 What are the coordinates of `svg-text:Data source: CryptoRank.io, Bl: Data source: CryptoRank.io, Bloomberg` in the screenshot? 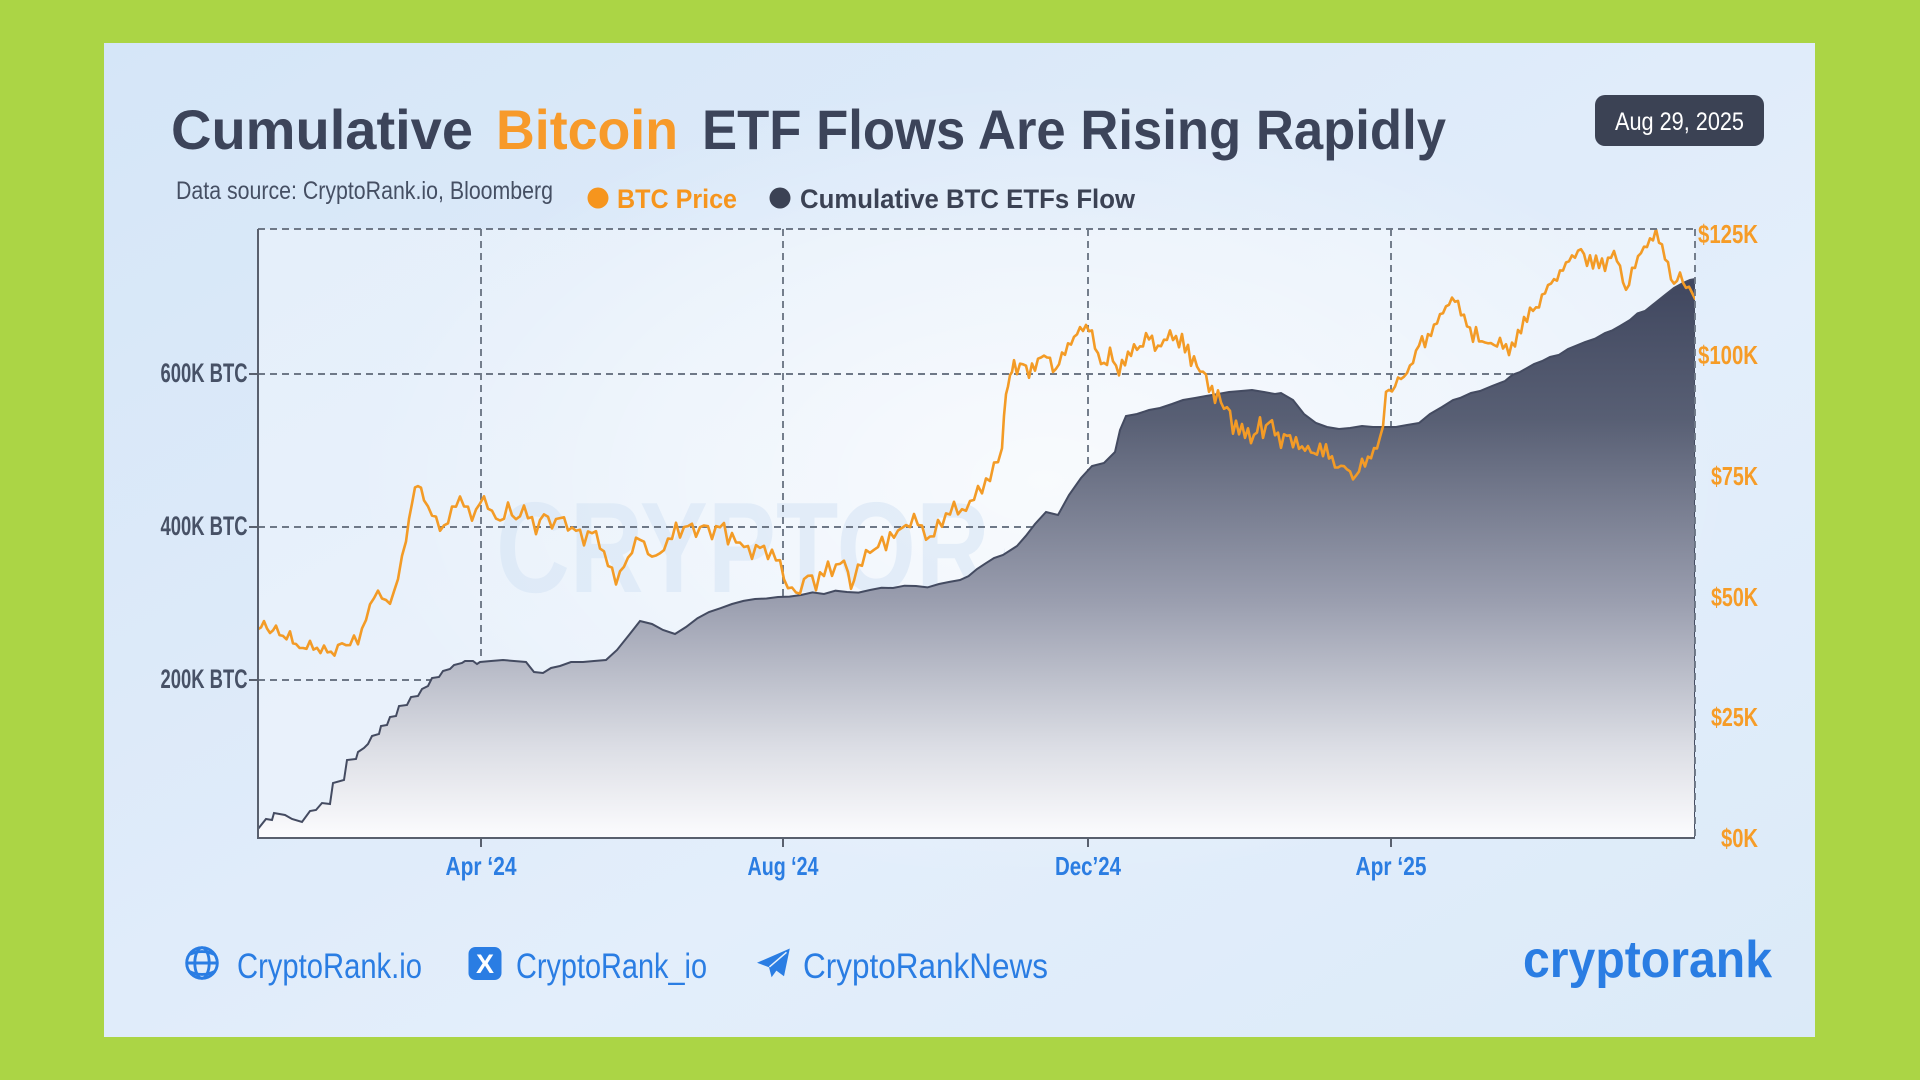 It's located at (364, 191).